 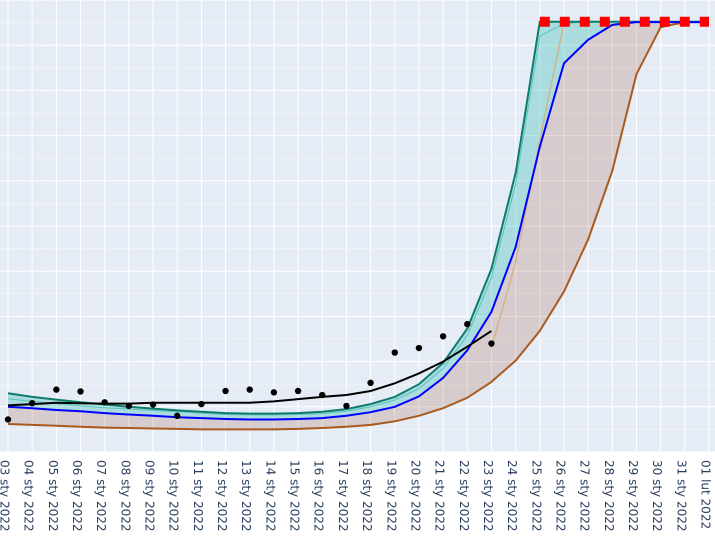 What do you see at coordinates (319, 496) in the screenshot?
I see `x-tick-label: 16 sty 2022` at bounding box center [319, 496].